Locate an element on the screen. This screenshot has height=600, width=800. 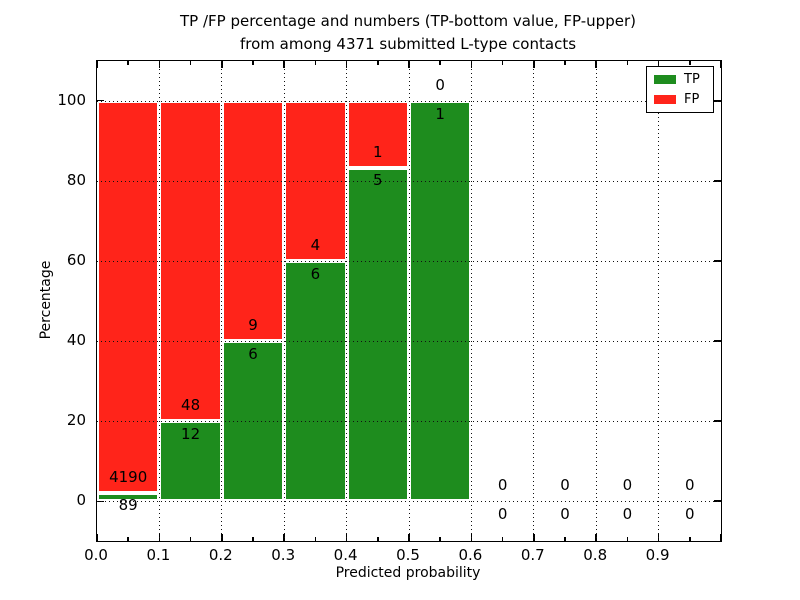
x-tick-label: 0.5 is located at coordinates (408, 555).